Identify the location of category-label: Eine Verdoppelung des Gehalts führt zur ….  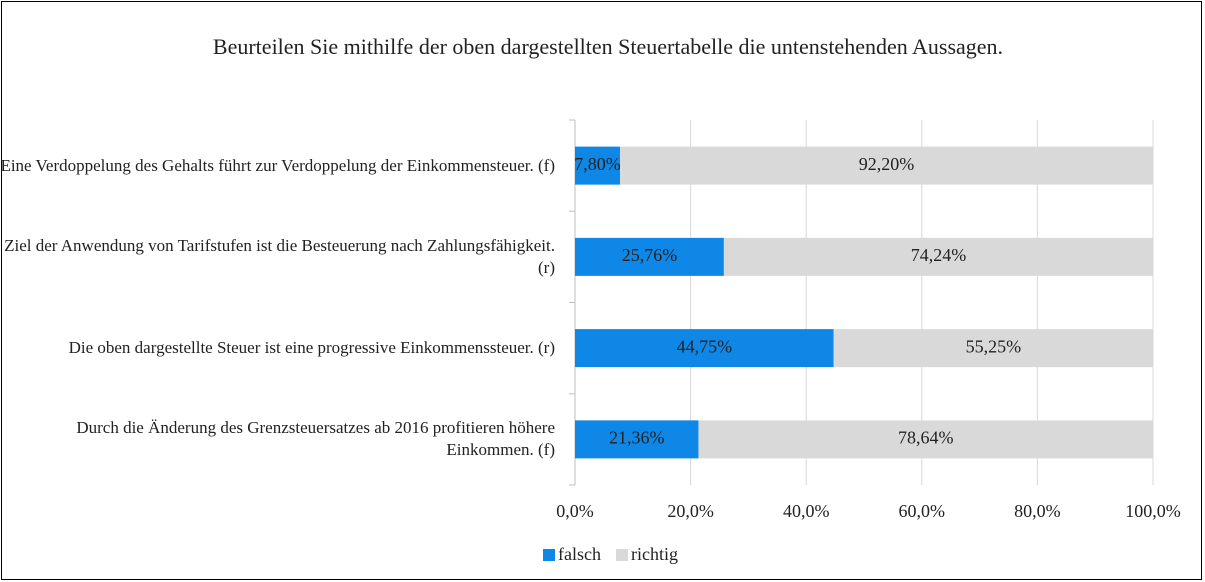
(277, 165).